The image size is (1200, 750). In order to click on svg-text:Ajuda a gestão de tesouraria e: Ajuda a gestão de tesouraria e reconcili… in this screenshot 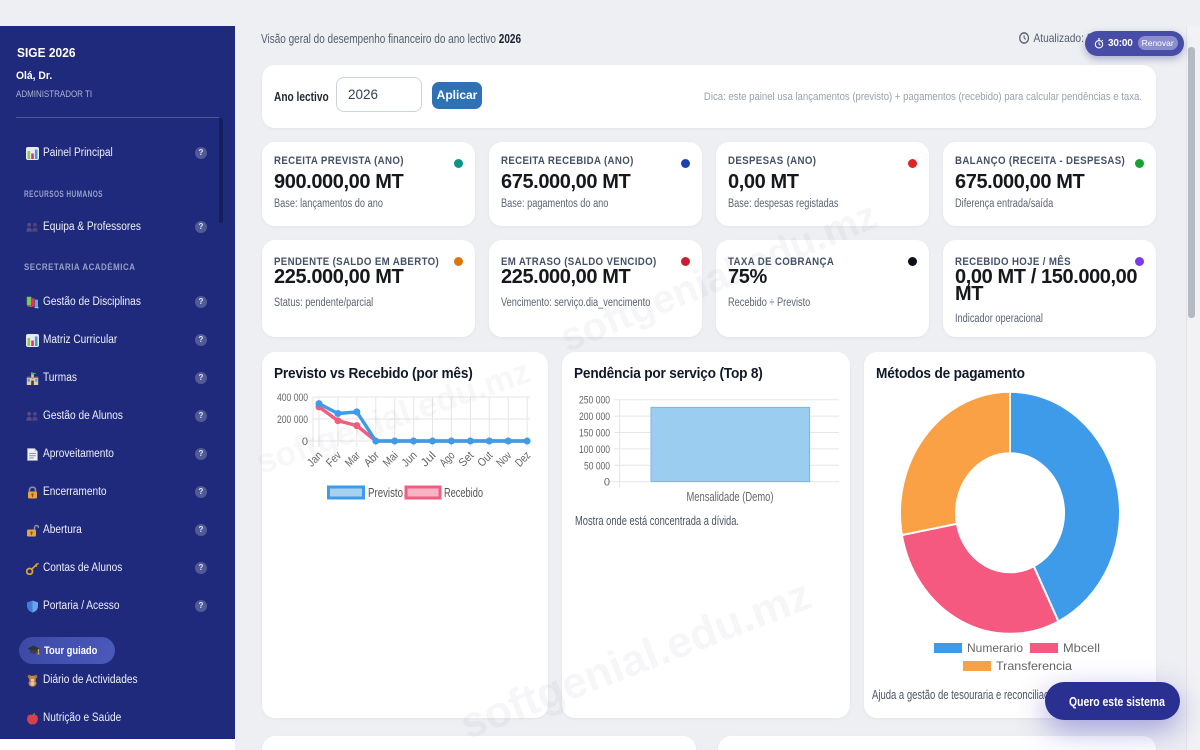, I will do `click(967, 695)`.